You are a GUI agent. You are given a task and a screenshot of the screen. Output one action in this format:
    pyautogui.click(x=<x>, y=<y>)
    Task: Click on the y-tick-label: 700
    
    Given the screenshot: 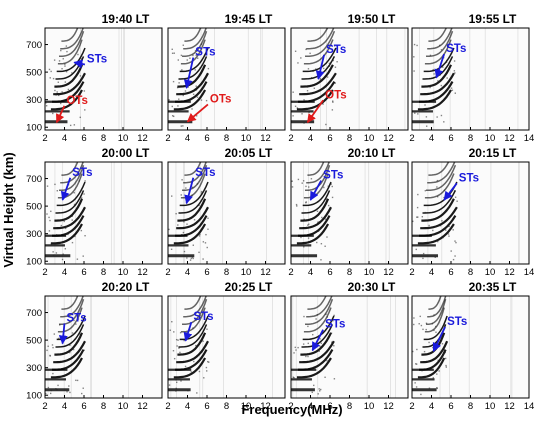 What is the action you would take?
    pyautogui.click(x=34, y=313)
    